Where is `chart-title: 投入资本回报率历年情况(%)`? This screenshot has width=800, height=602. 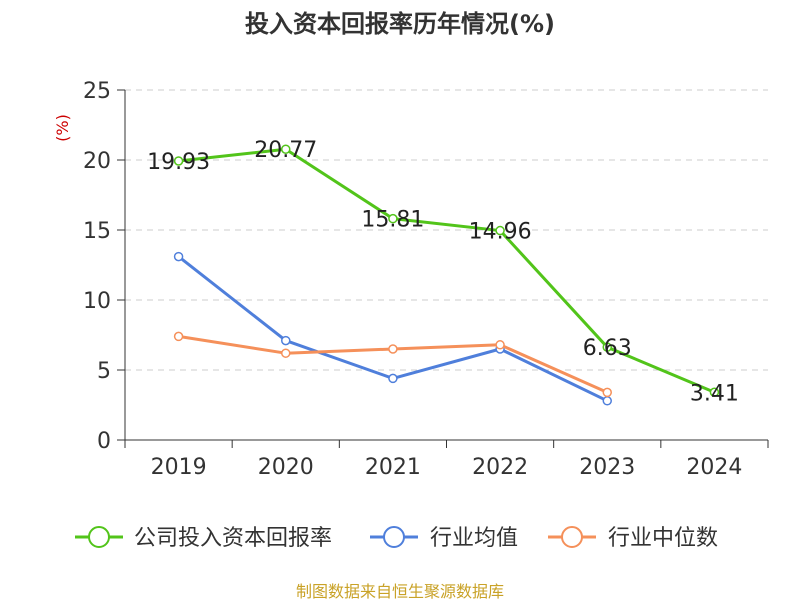 chart-title: 投入资本回报率历年情况(%) is located at coordinates (400, 24).